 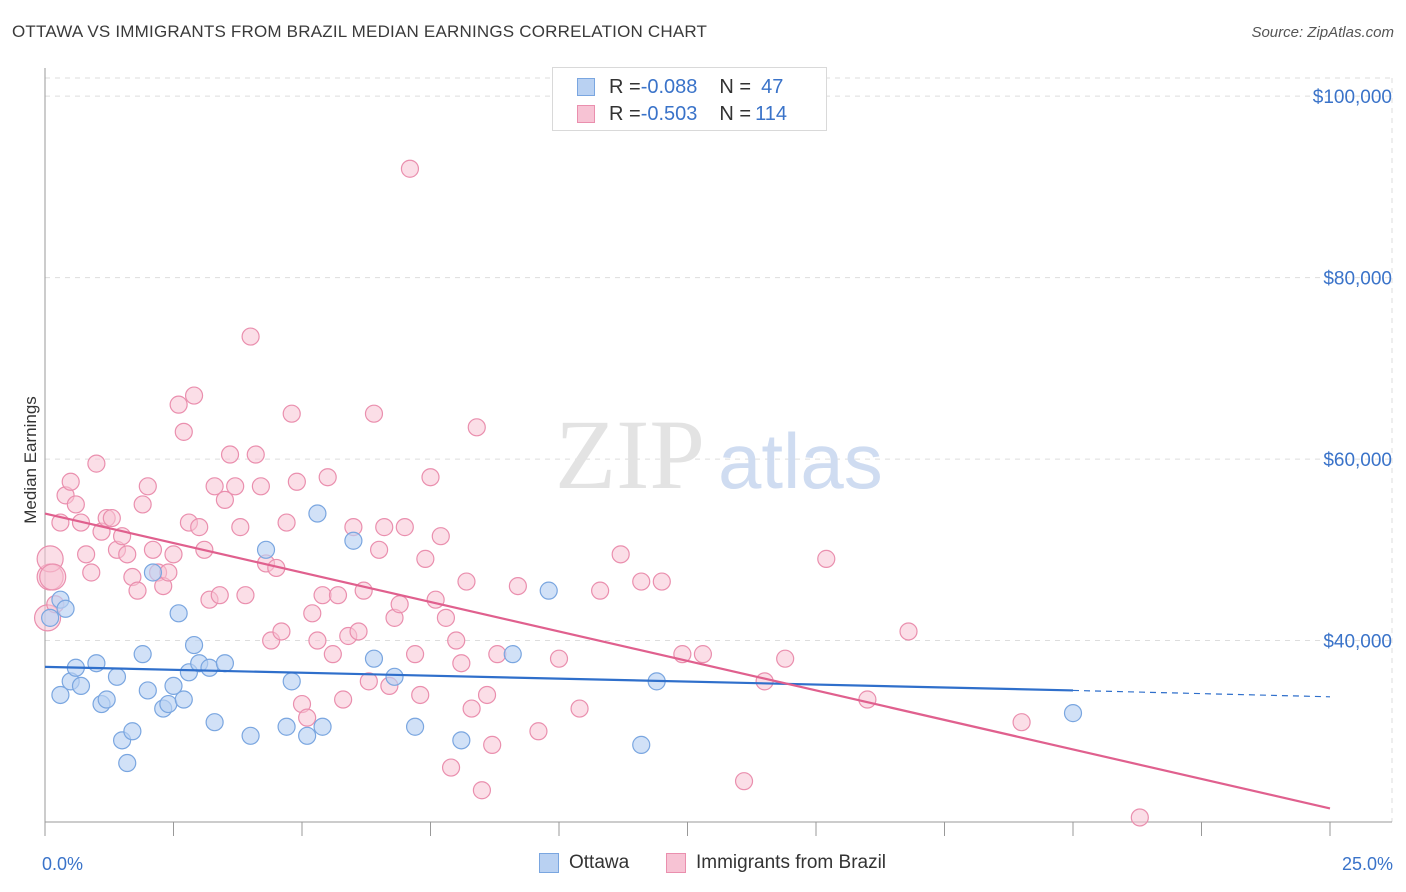 I want to click on bottom-legend: Ottawa Immigrants from Brazil, so click(x=703, y=865).